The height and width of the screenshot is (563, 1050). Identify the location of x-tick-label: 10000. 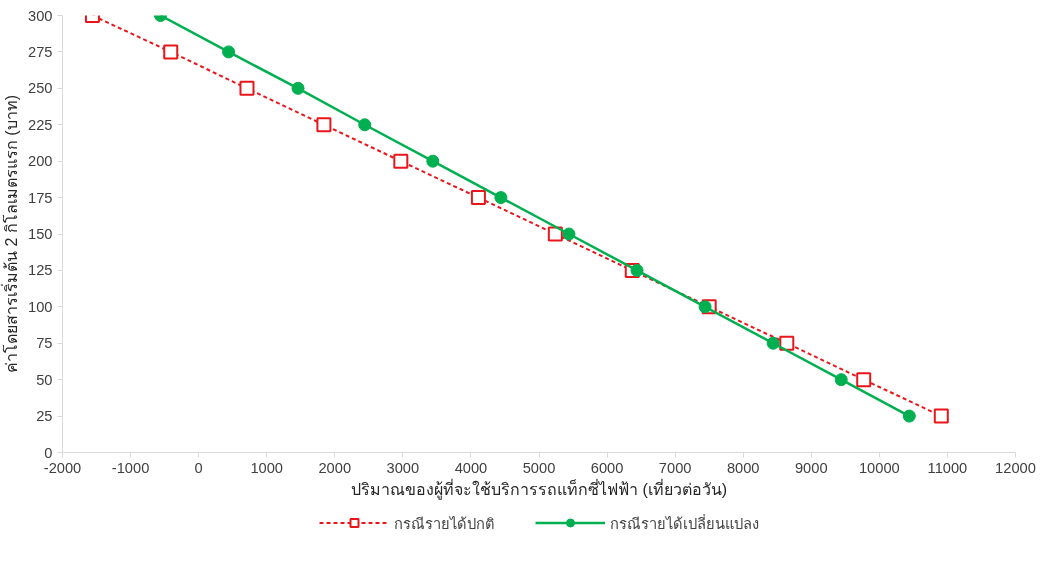
(879, 467).